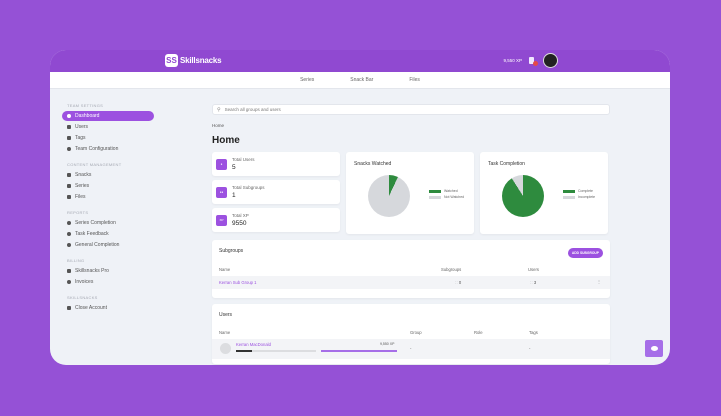  Describe the element at coordinates (108, 138) in the screenshot. I see `sidebar-item-tags: Tags` at that location.